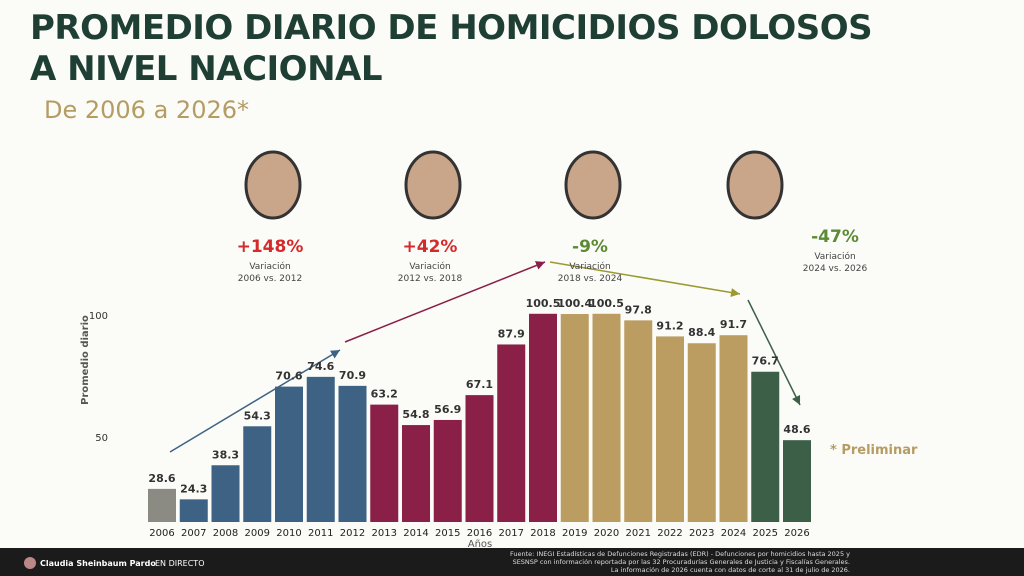 This screenshot has height=576, width=1024. What do you see at coordinates (193, 488) in the screenshot?
I see `value-label: 24.3` at bounding box center [193, 488].